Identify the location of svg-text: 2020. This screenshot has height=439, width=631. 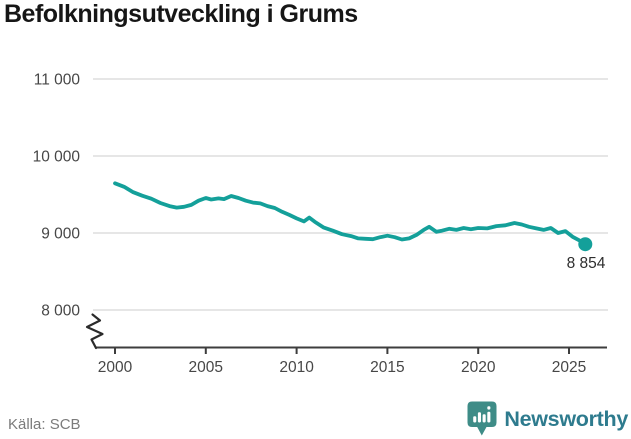
(478, 367).